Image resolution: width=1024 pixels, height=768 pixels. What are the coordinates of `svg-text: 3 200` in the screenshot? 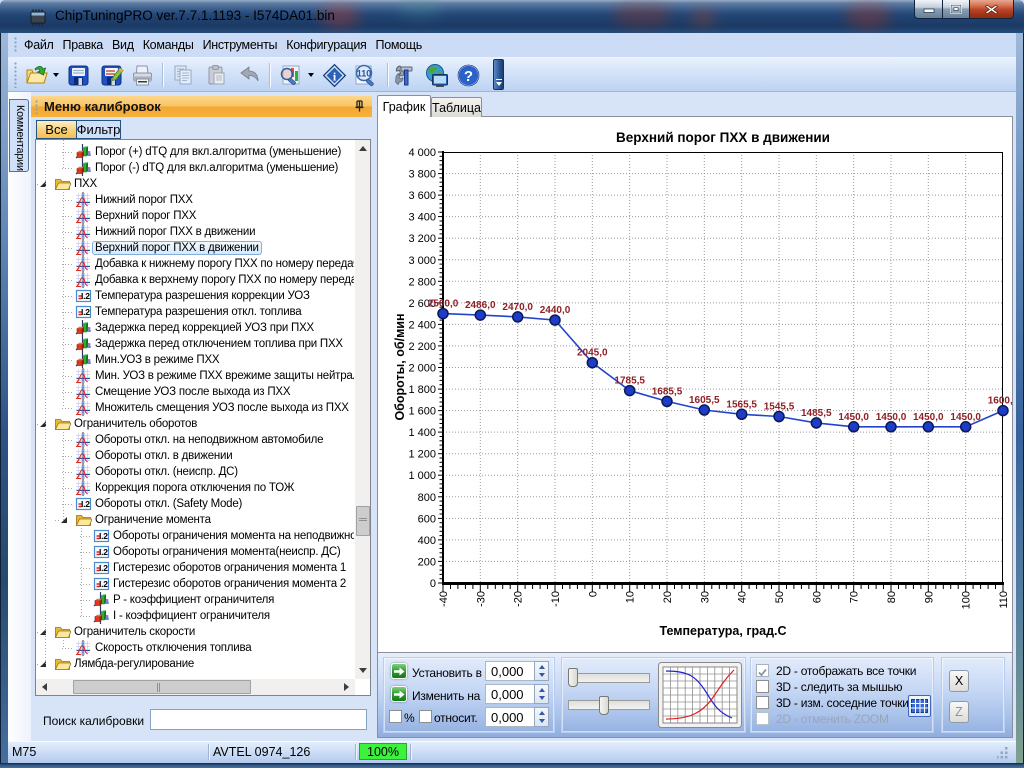 It's located at (422, 239).